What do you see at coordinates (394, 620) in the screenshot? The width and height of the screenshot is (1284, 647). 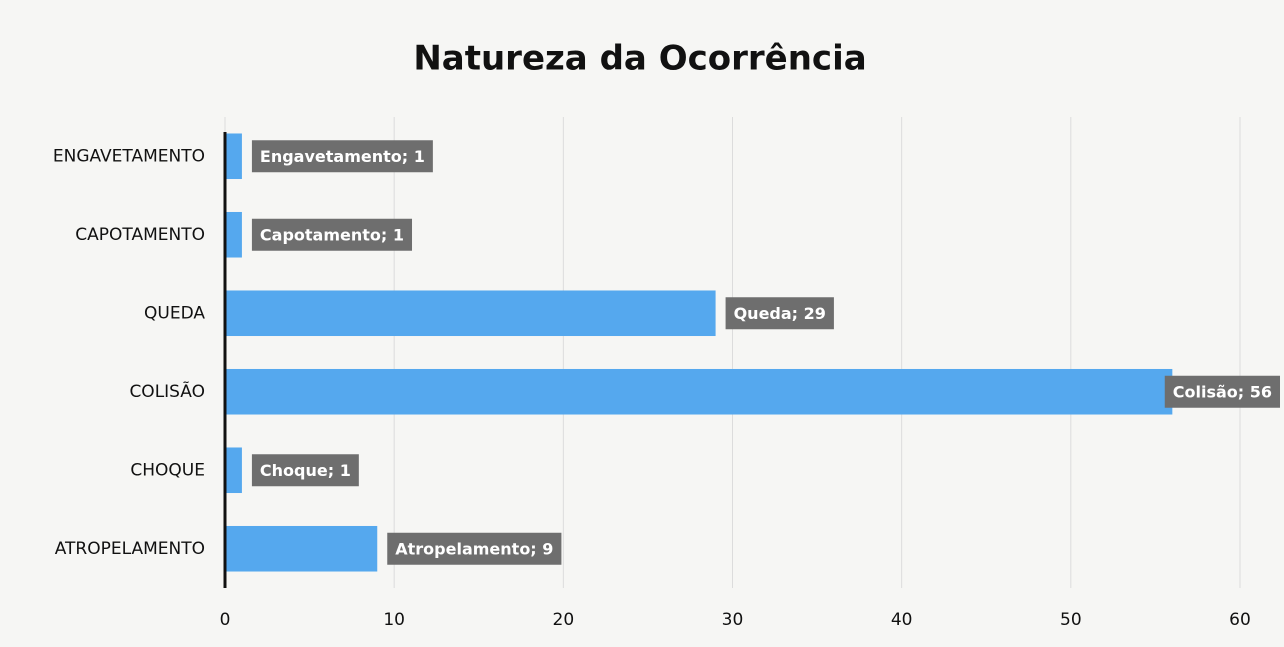 I see `x-tick-label: 10` at bounding box center [394, 620].